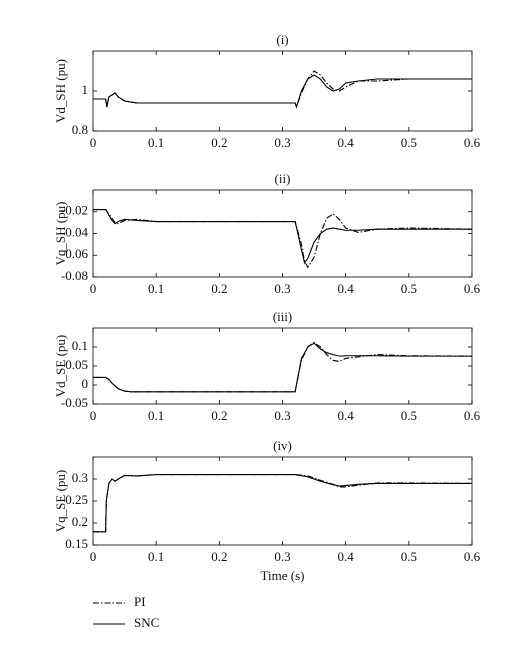  I want to click on y-axis-label: Vq_SH (pu), so click(60, 234).